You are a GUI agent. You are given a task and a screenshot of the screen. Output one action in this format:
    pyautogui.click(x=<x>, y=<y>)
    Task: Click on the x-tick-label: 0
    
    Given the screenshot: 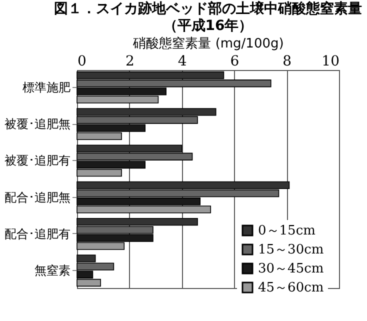 What is the action you would take?
    pyautogui.click(x=82, y=62)
    